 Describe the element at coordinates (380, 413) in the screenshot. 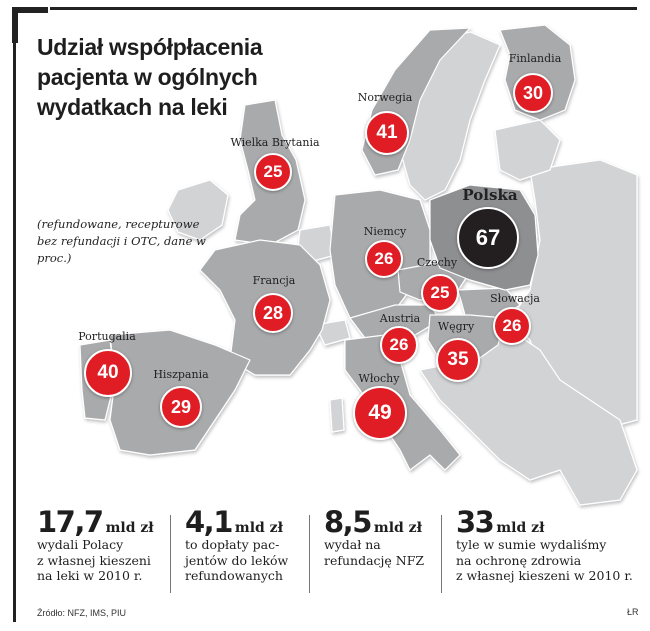

I see `badge-italy: 49` at that location.